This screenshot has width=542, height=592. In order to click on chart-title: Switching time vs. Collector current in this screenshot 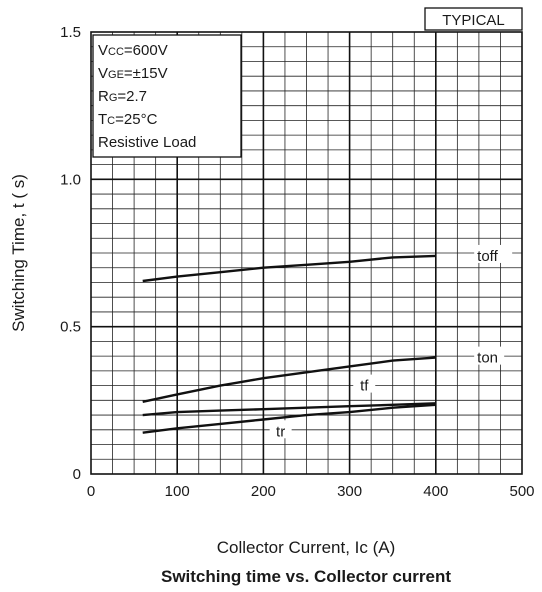, I will do `click(305, 576)`.